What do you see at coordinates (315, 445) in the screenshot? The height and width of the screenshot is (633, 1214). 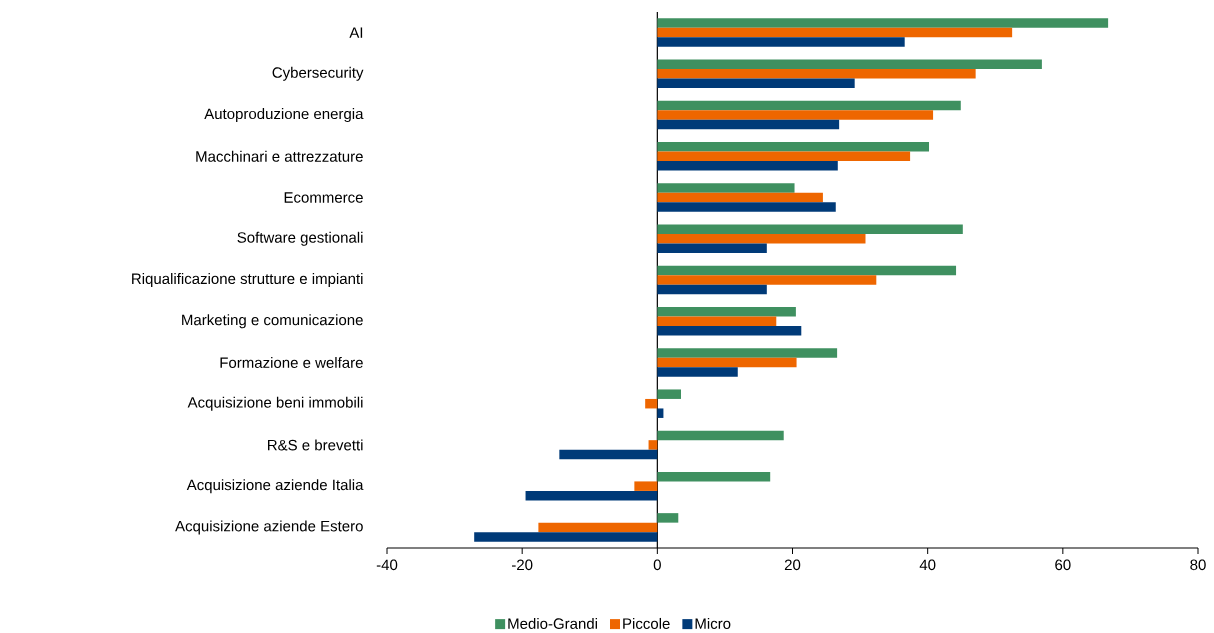 I see `y-tick-label: R&S e brevetti` at bounding box center [315, 445].